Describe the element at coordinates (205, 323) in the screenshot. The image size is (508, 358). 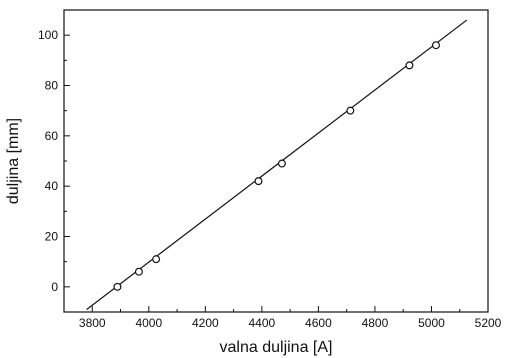
I see `x-tick-label: 4200` at that location.